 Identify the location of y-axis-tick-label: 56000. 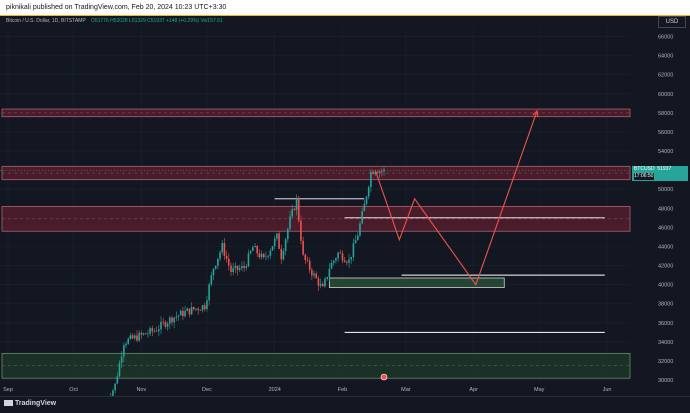
(665, 133).